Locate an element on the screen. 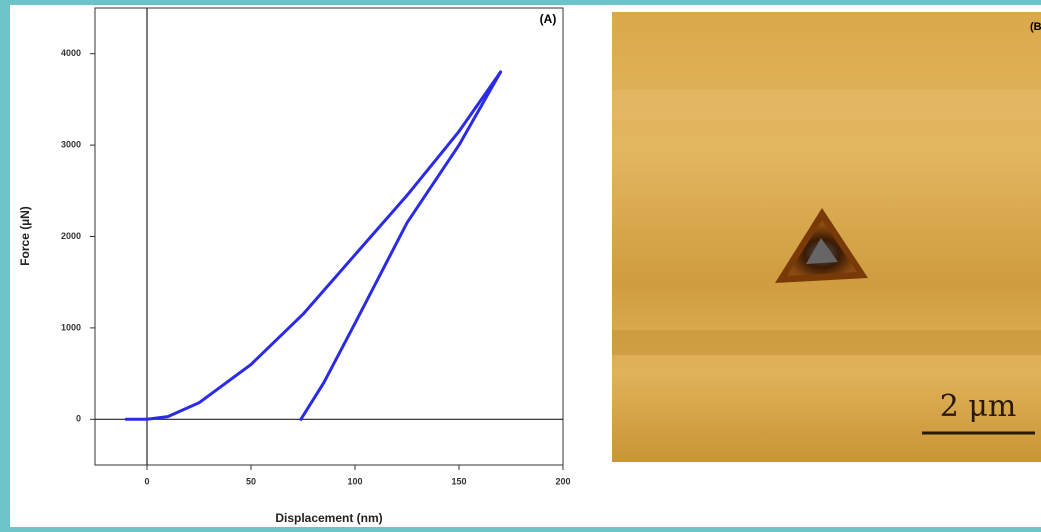 This screenshot has width=1041, height=532. y-tick-label: 1000 is located at coordinates (71, 327).